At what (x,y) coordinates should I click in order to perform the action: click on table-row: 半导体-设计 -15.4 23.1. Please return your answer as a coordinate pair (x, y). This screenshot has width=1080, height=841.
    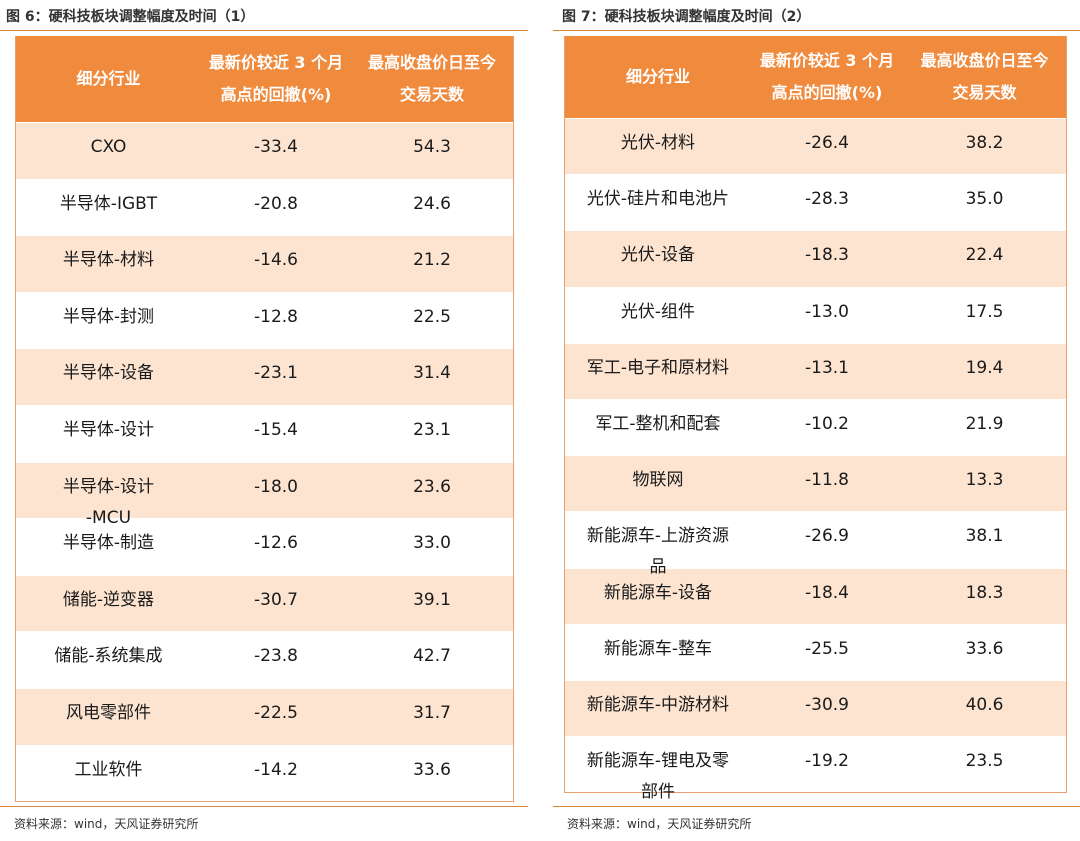
    Looking at the image, I should click on (264, 433).